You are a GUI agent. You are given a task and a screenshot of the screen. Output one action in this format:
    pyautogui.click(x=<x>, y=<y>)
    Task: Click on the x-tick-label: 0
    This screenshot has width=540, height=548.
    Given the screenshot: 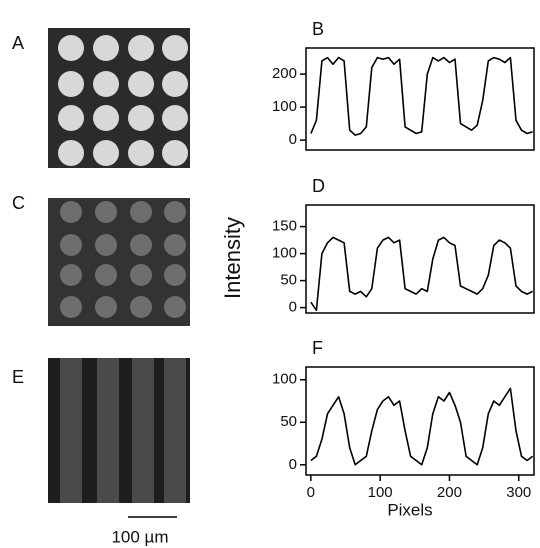 What is the action you would take?
    pyautogui.click(x=311, y=492)
    